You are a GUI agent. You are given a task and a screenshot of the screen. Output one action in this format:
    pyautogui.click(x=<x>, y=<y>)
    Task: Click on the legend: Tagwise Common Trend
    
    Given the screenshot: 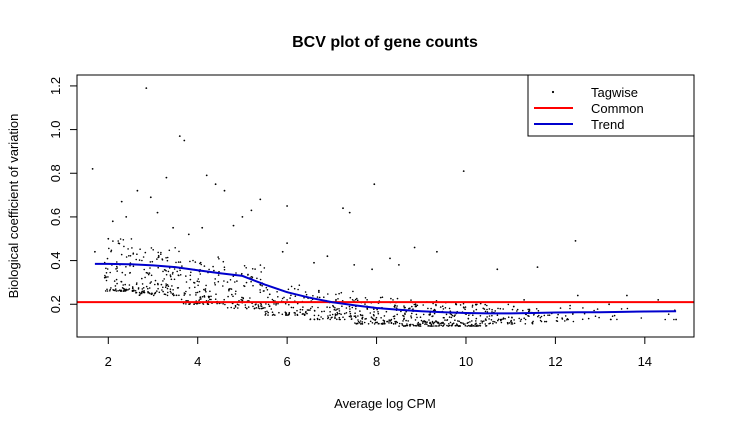 What is the action you would take?
    pyautogui.click(x=611, y=105)
    